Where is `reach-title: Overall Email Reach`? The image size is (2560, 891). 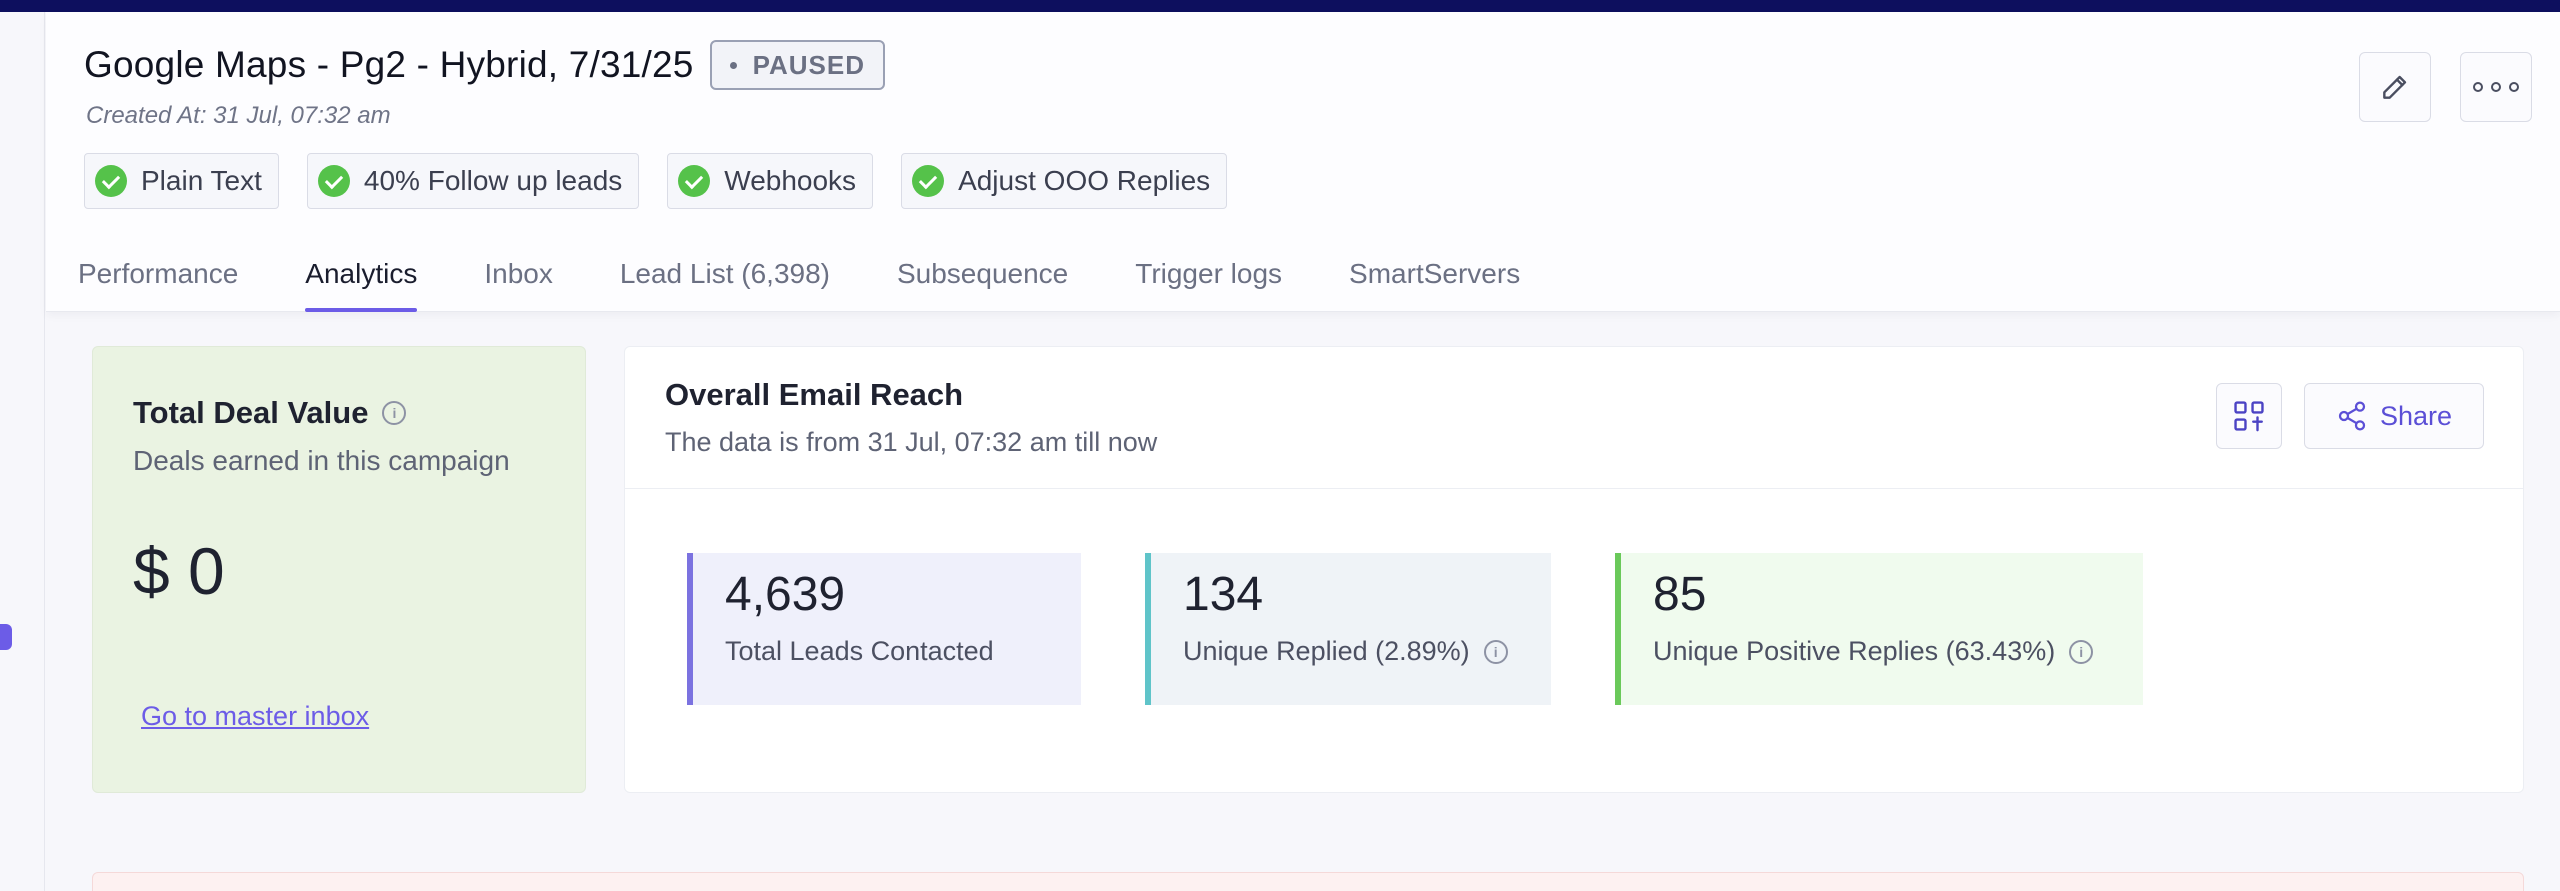
reach-title: Overall Email Reach is located at coordinates (814, 394).